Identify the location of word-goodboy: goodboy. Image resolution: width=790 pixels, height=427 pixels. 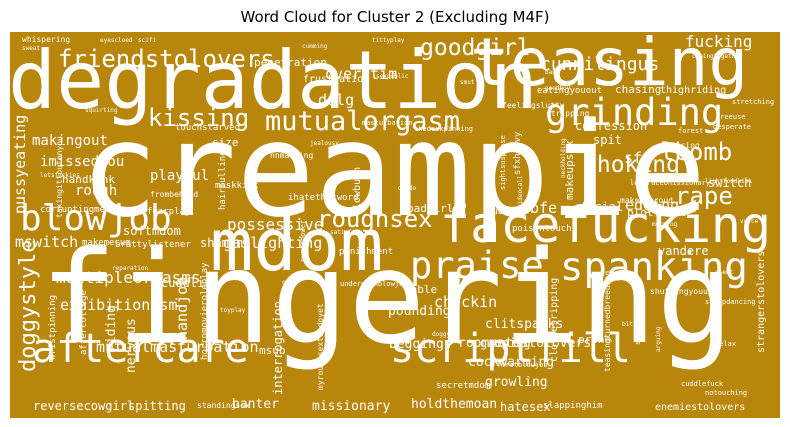
(558, 88).